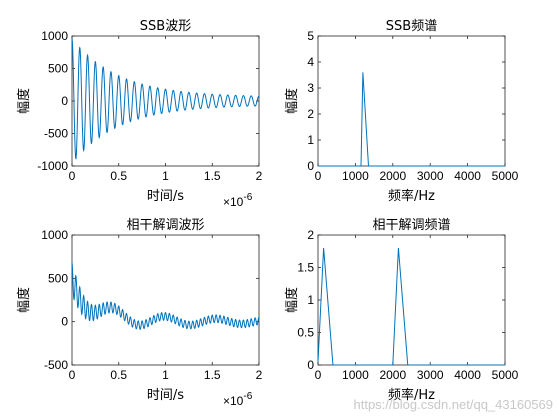 The width and height of the screenshot is (559, 419). I want to click on watermark-text: https://blog.csdn.net/qq_43160569, so click(454, 404).